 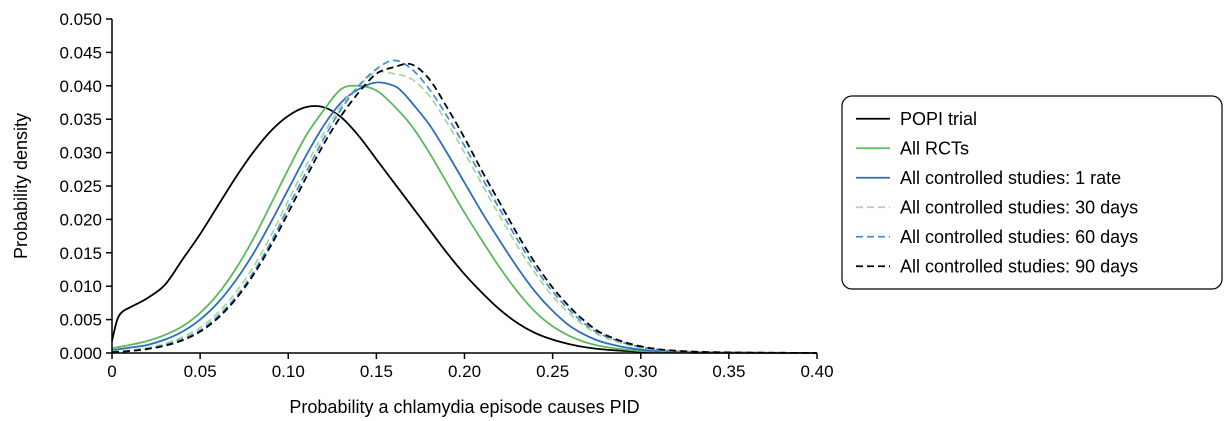 What do you see at coordinates (200, 371) in the screenshot?
I see `x-tick-label: 0.05` at bounding box center [200, 371].